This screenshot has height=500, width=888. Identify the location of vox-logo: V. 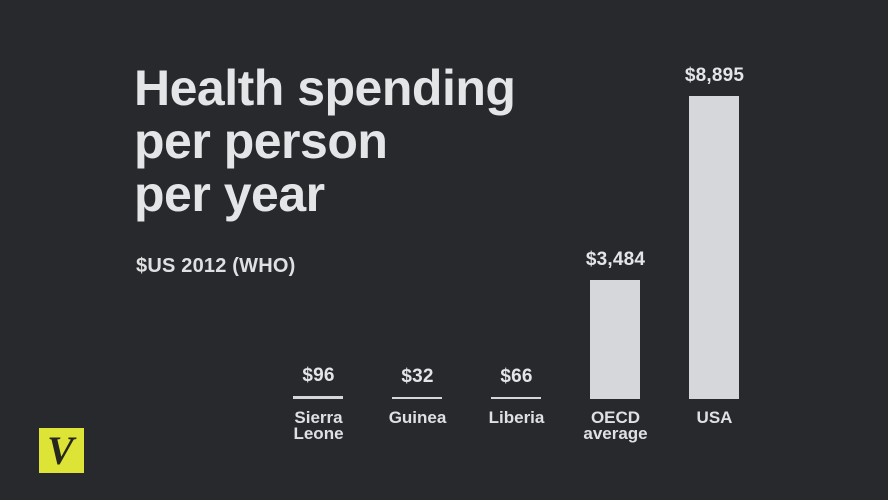
(61, 450).